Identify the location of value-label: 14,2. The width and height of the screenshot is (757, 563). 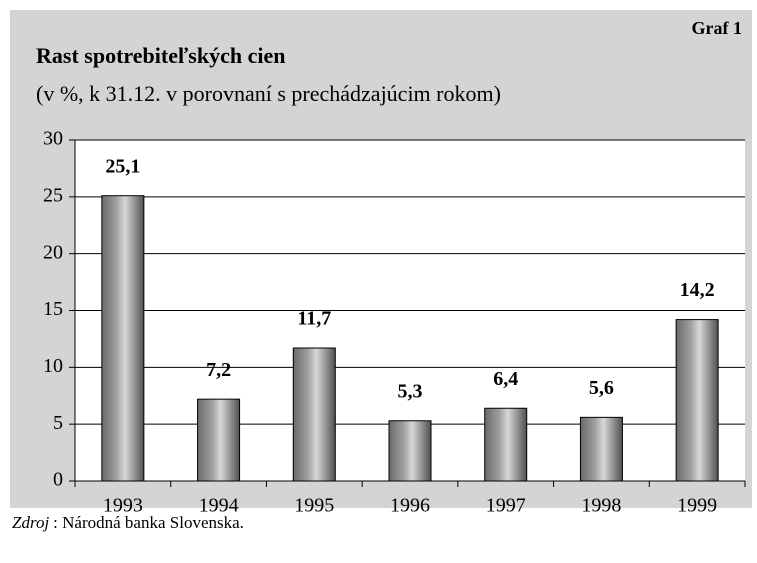
(697, 290).